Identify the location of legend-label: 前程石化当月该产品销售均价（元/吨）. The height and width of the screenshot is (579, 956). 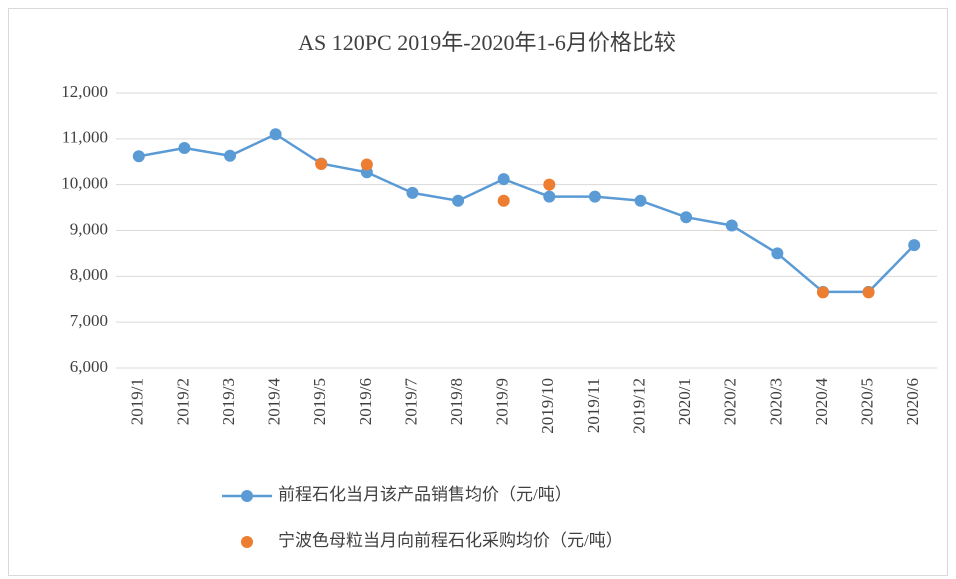
(425, 494).